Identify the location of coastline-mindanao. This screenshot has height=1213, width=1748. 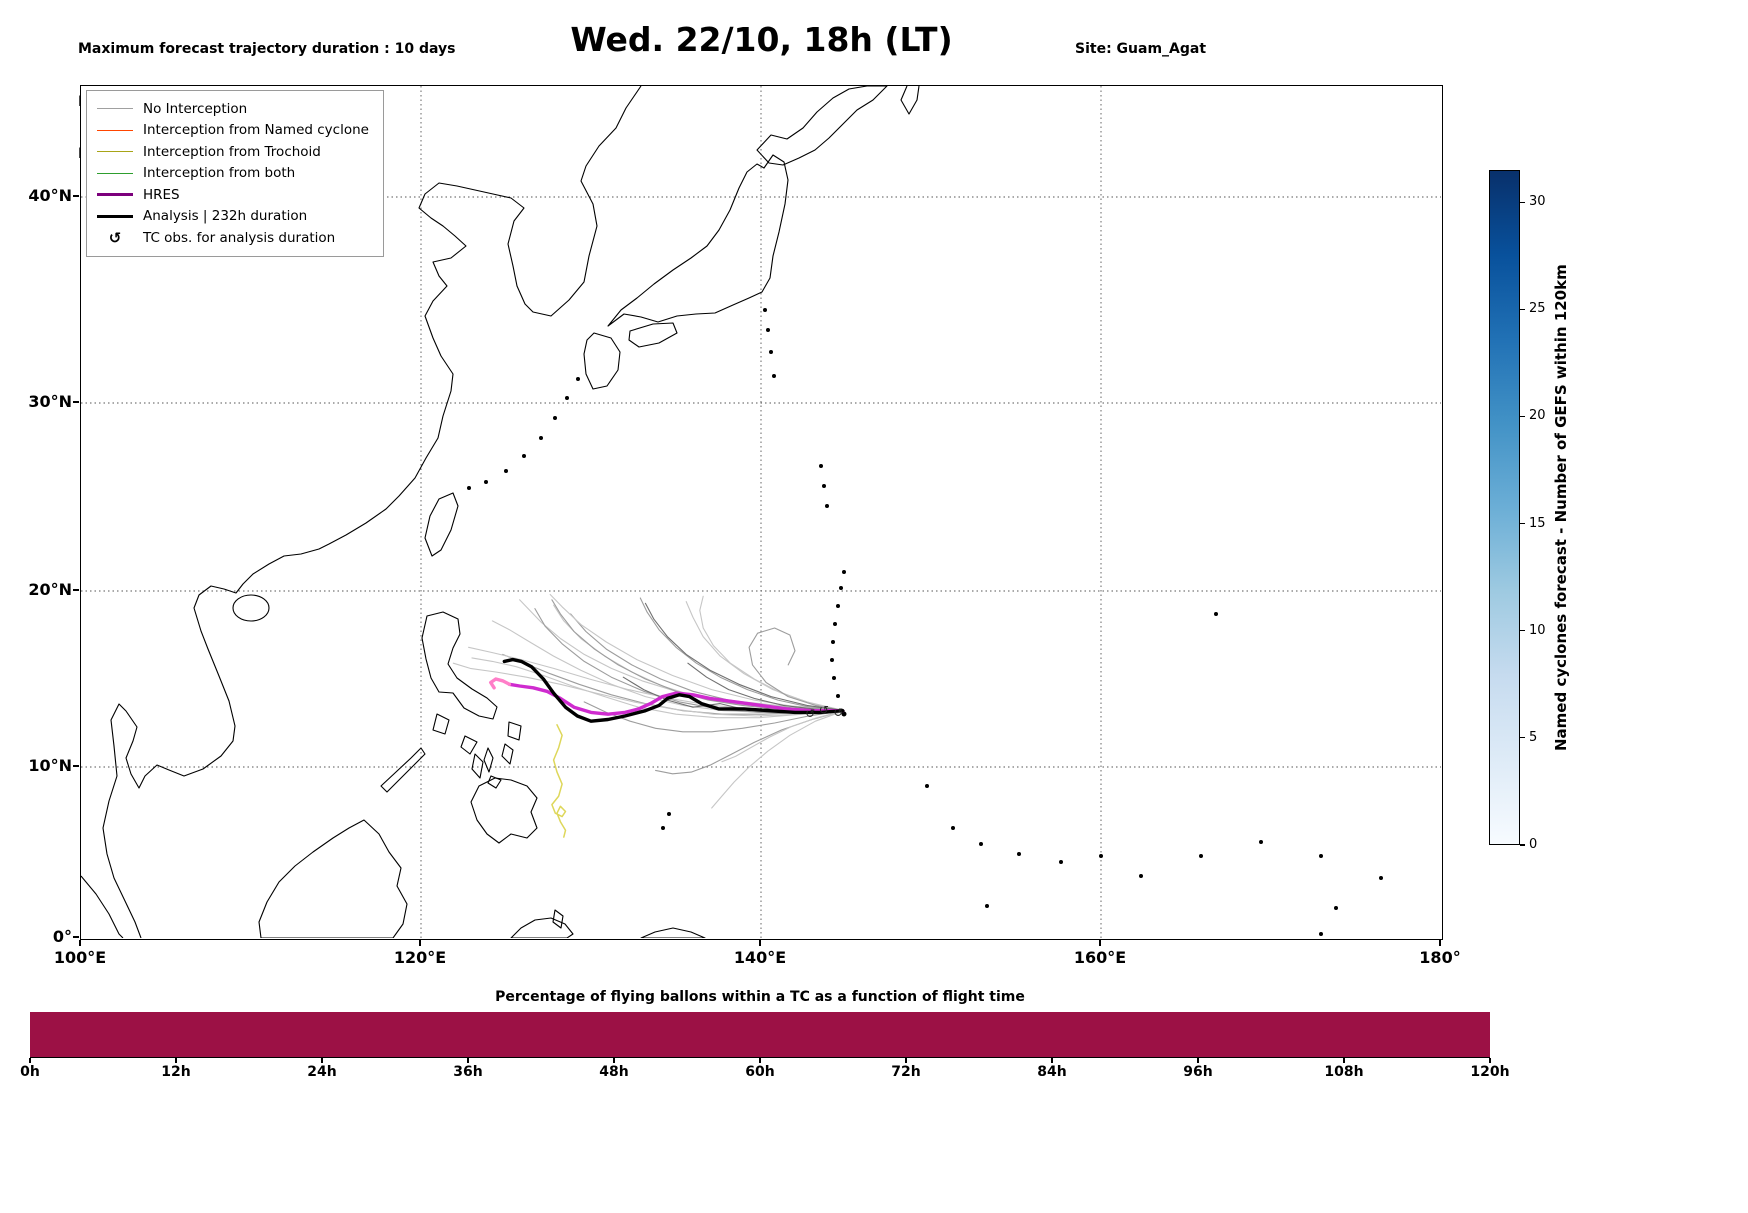
(504, 810).